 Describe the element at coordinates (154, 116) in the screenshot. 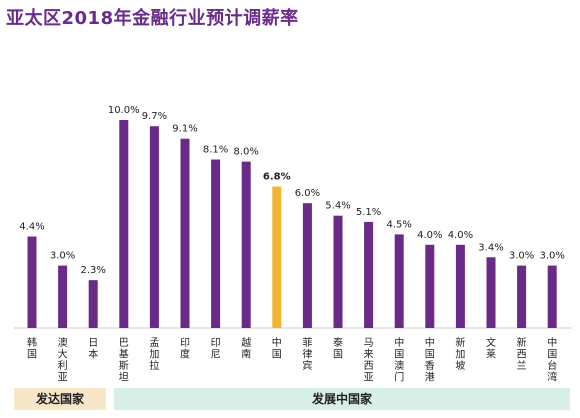

I see `value-label-4: 9.7%` at that location.